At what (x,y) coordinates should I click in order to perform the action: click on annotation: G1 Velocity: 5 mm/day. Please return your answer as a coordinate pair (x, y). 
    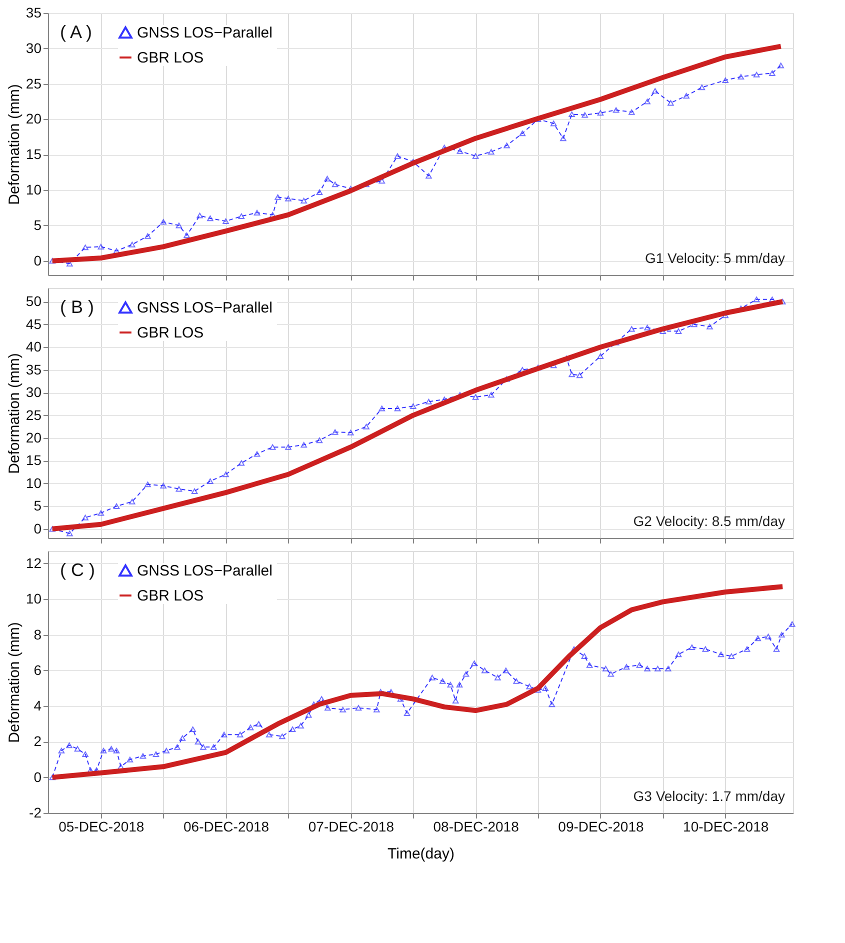
    Looking at the image, I should click on (714, 258).